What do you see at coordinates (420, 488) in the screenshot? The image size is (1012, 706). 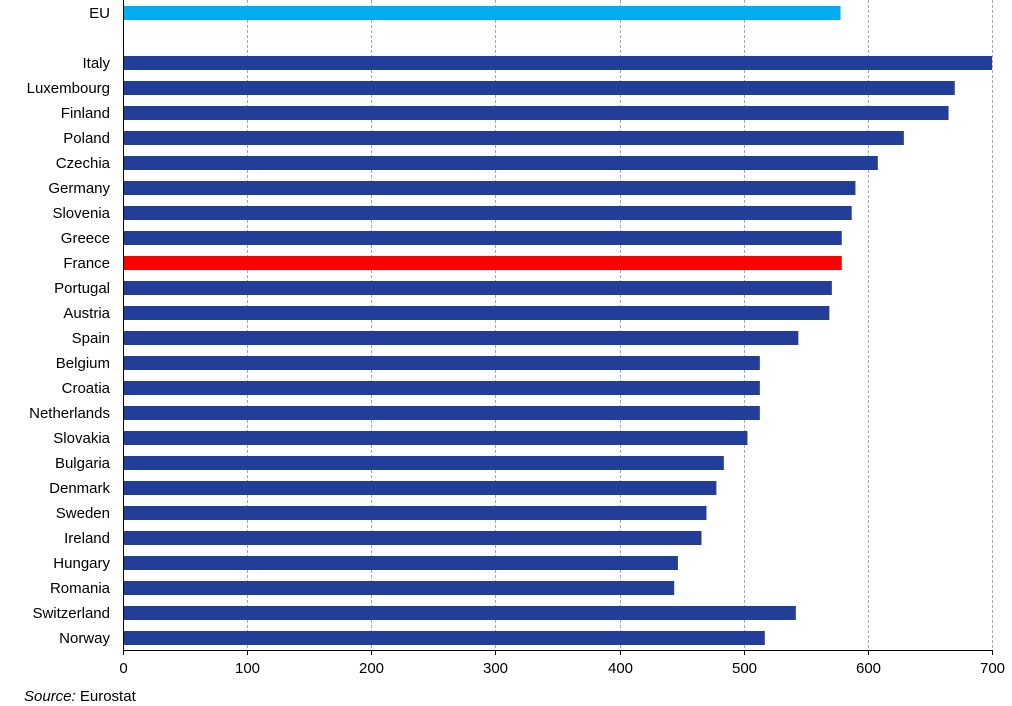 I see `bar-denmark` at bounding box center [420, 488].